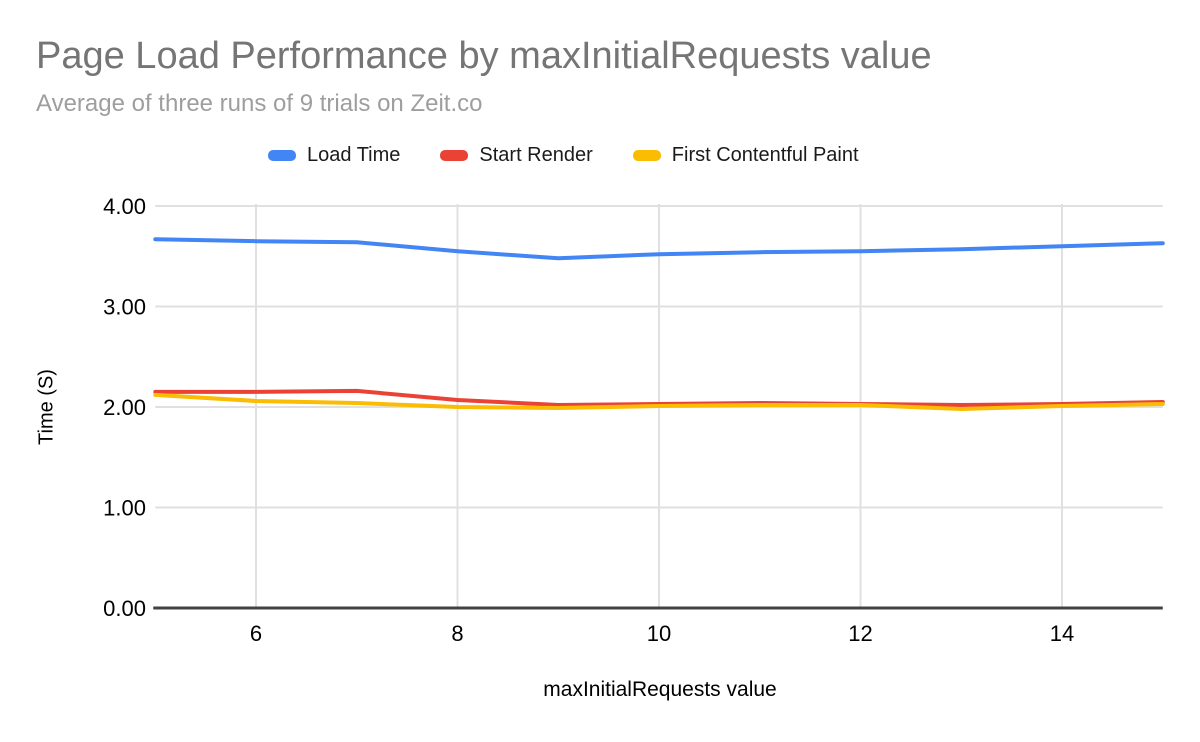 This screenshot has height=742, width=1200. What do you see at coordinates (765, 155) in the screenshot?
I see `legend-label: First Contentful Paint` at bounding box center [765, 155].